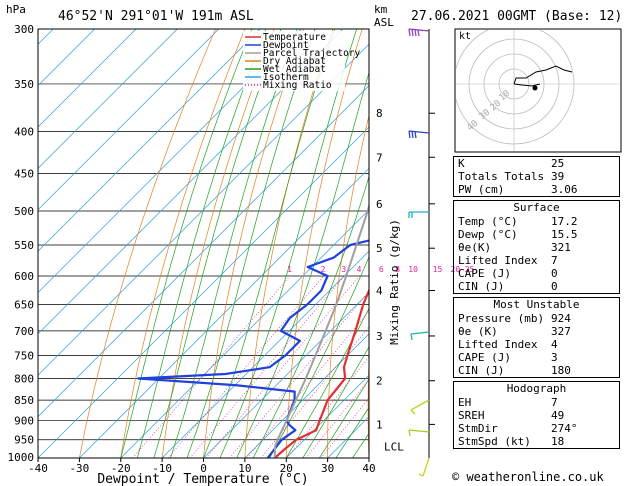 This screenshot has width=629, height=486. What do you see at coordinates (312, 53) in the screenshot?
I see `legend-label: Parcel Trajectory` at bounding box center [312, 53].